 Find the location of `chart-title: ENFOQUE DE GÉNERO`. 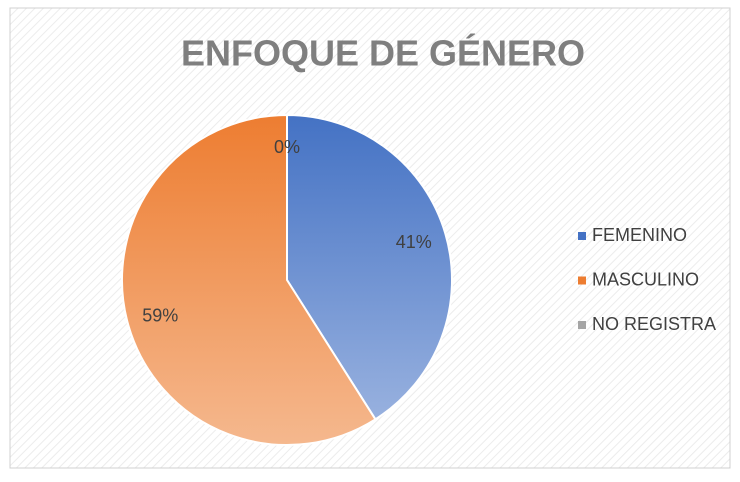

chart-title: ENFOQUE DE GÉNERO is located at coordinates (383, 53).